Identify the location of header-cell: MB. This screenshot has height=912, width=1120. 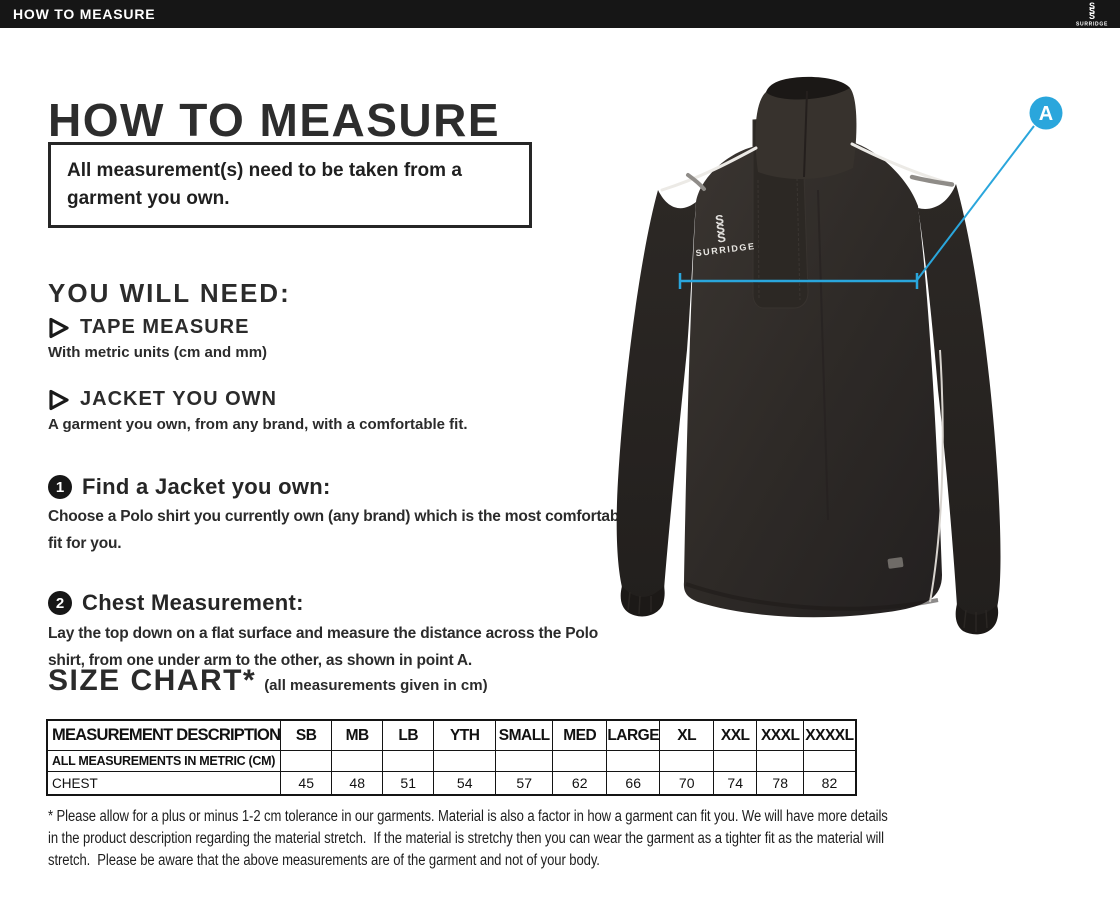
(357, 735).